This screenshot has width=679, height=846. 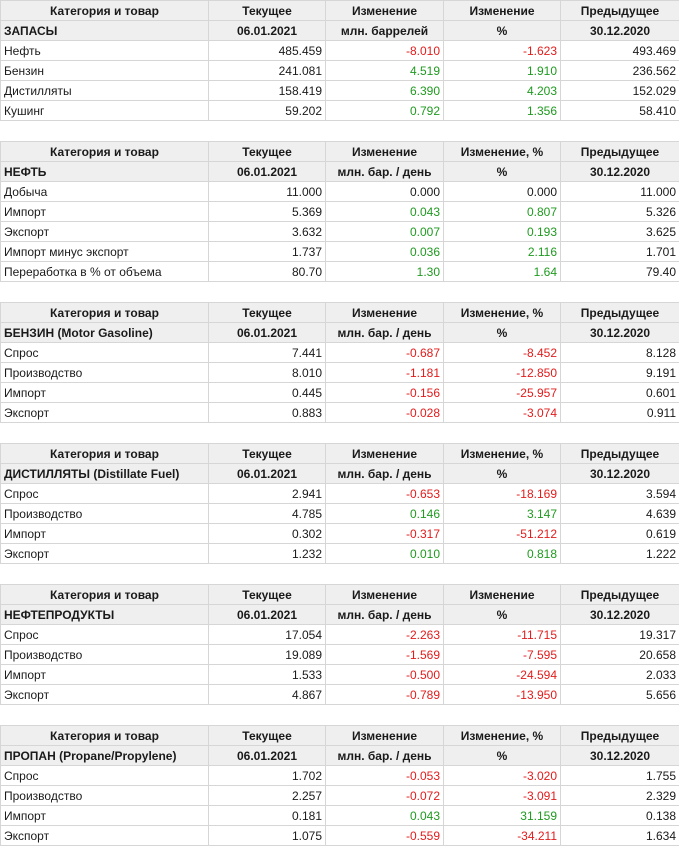 I want to click on section-title: ПРОПАН (Propane/Propylene), so click(x=105, y=756).